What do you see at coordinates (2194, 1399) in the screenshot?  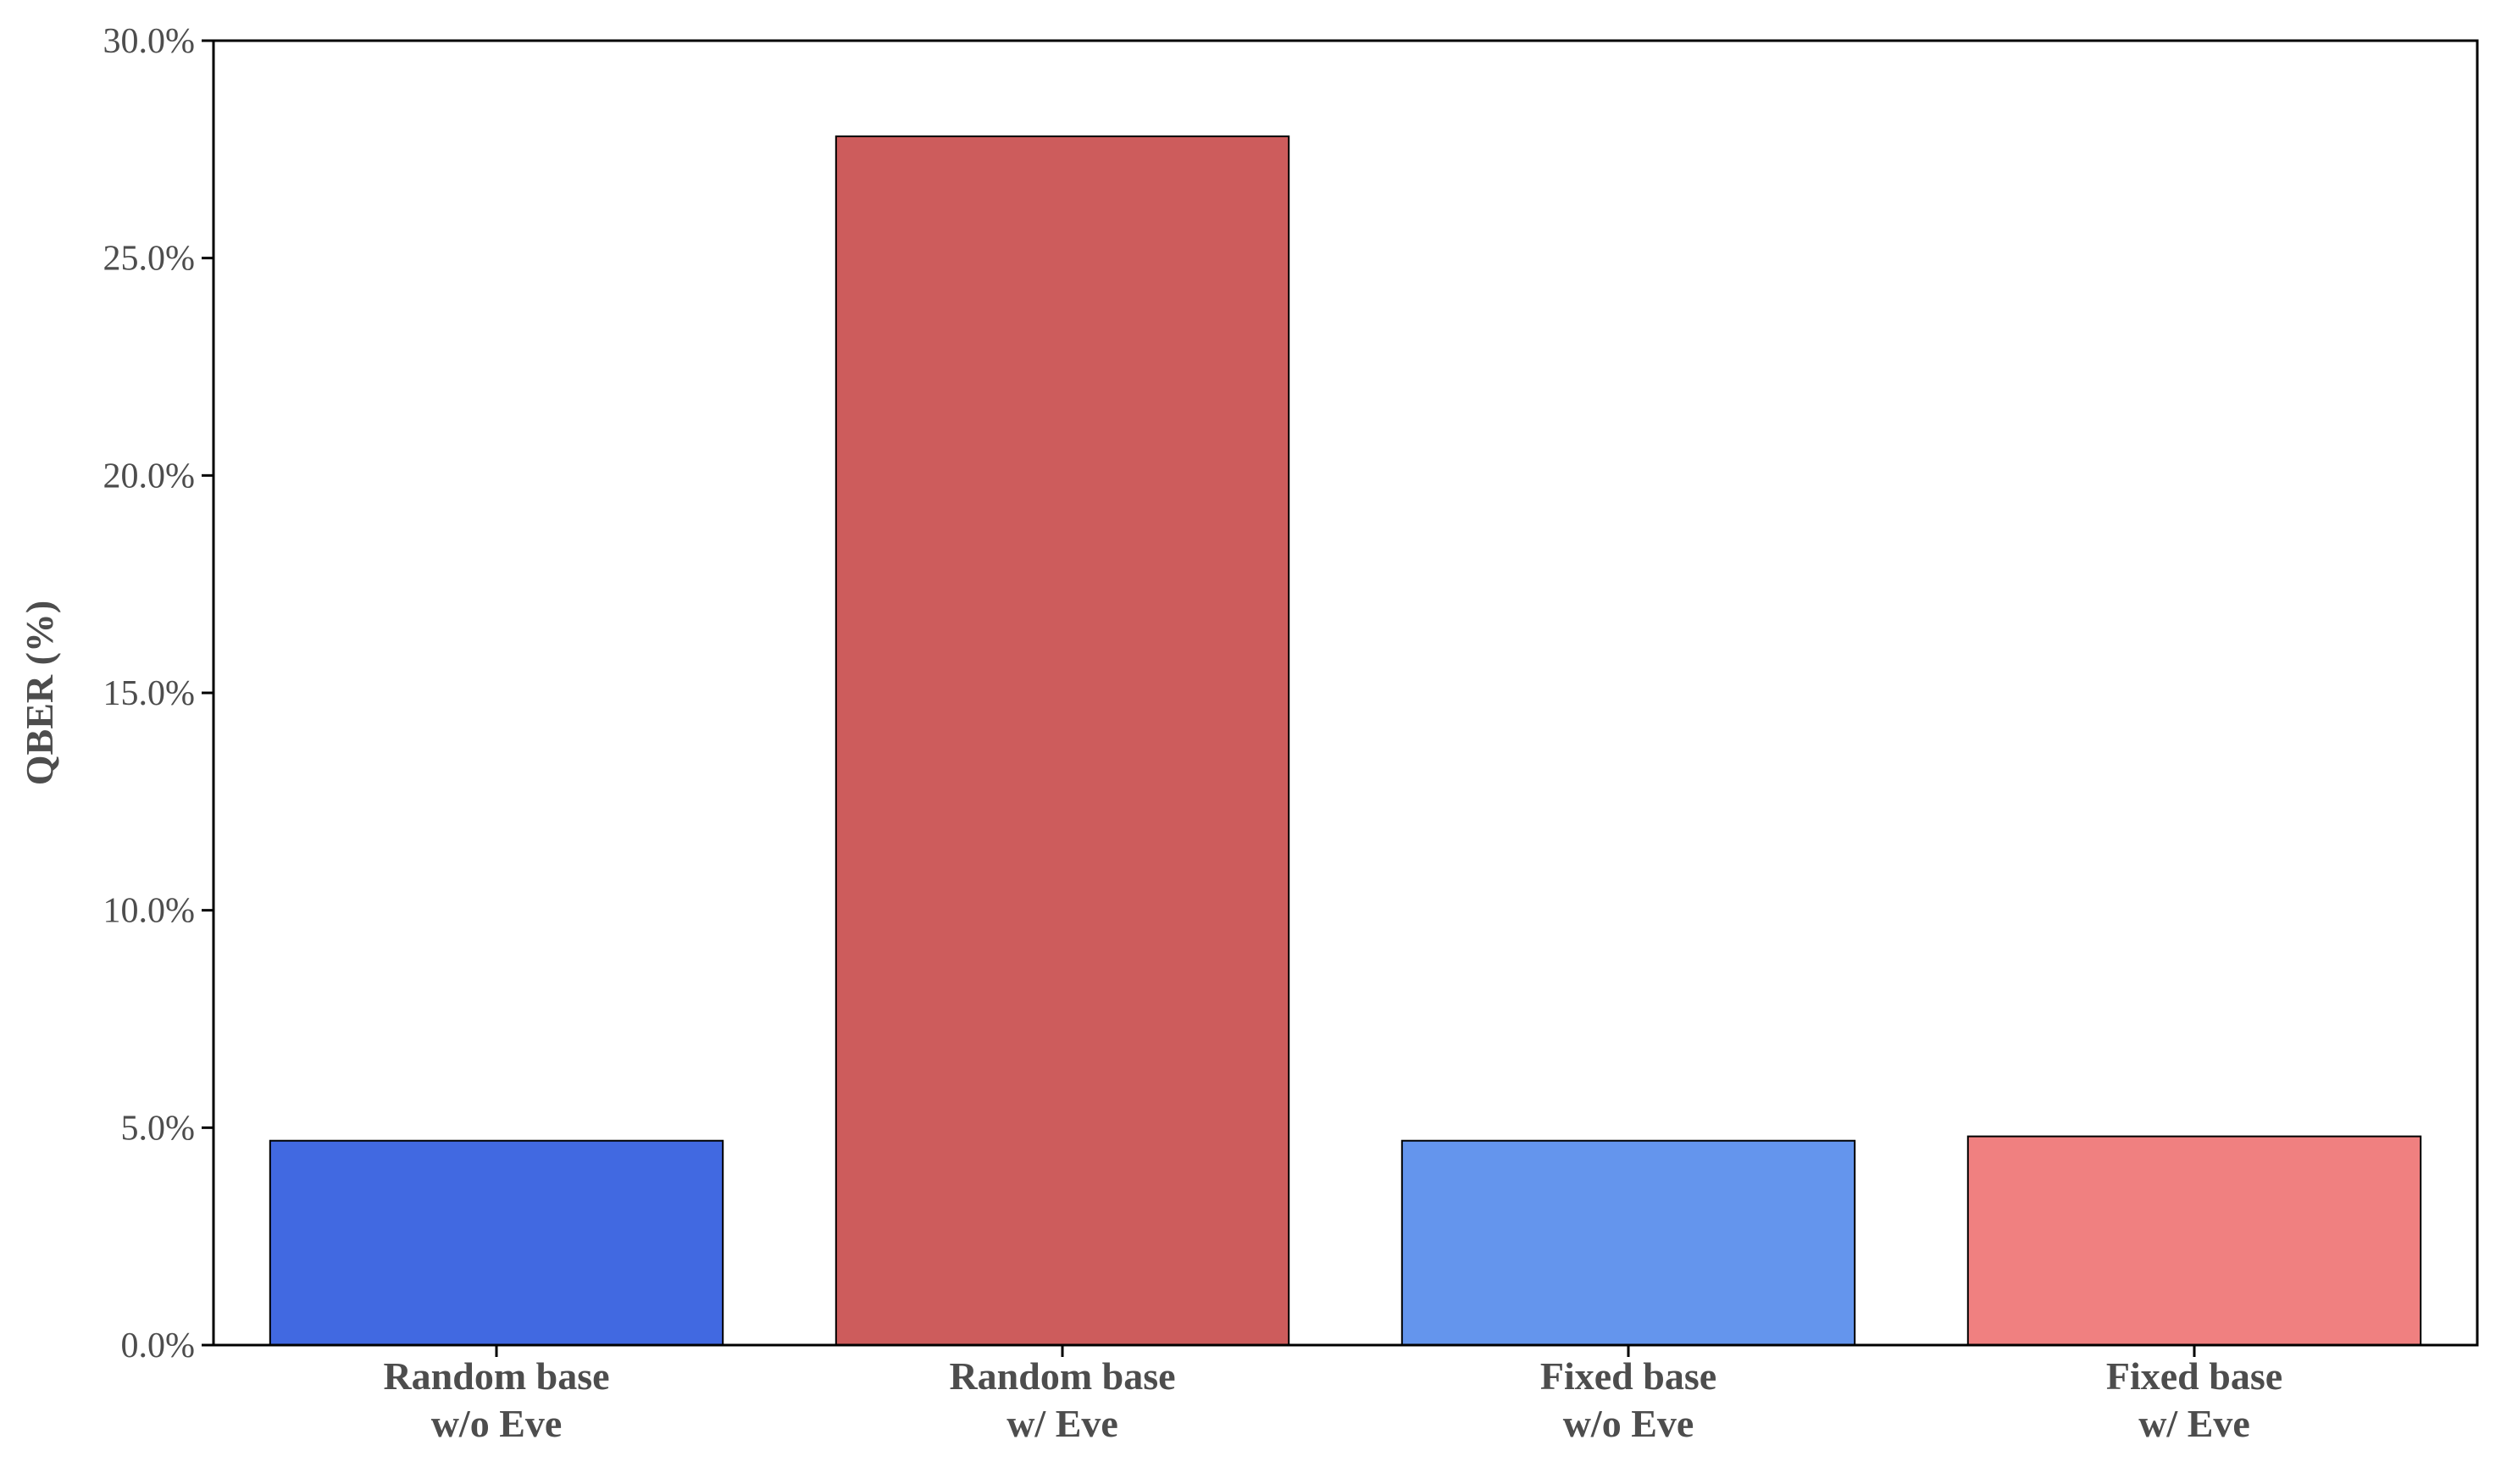 I see `x-tick-label: Fixed base w/ Eve` at bounding box center [2194, 1399].